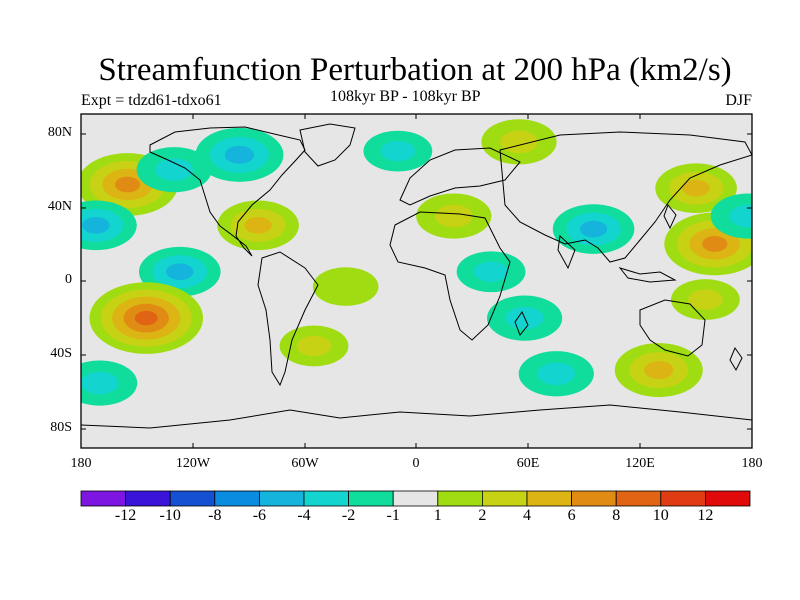 This screenshot has height=600, width=800. Describe the element at coordinates (215, 515) in the screenshot. I see `colorbar-label-2: -8` at that location.